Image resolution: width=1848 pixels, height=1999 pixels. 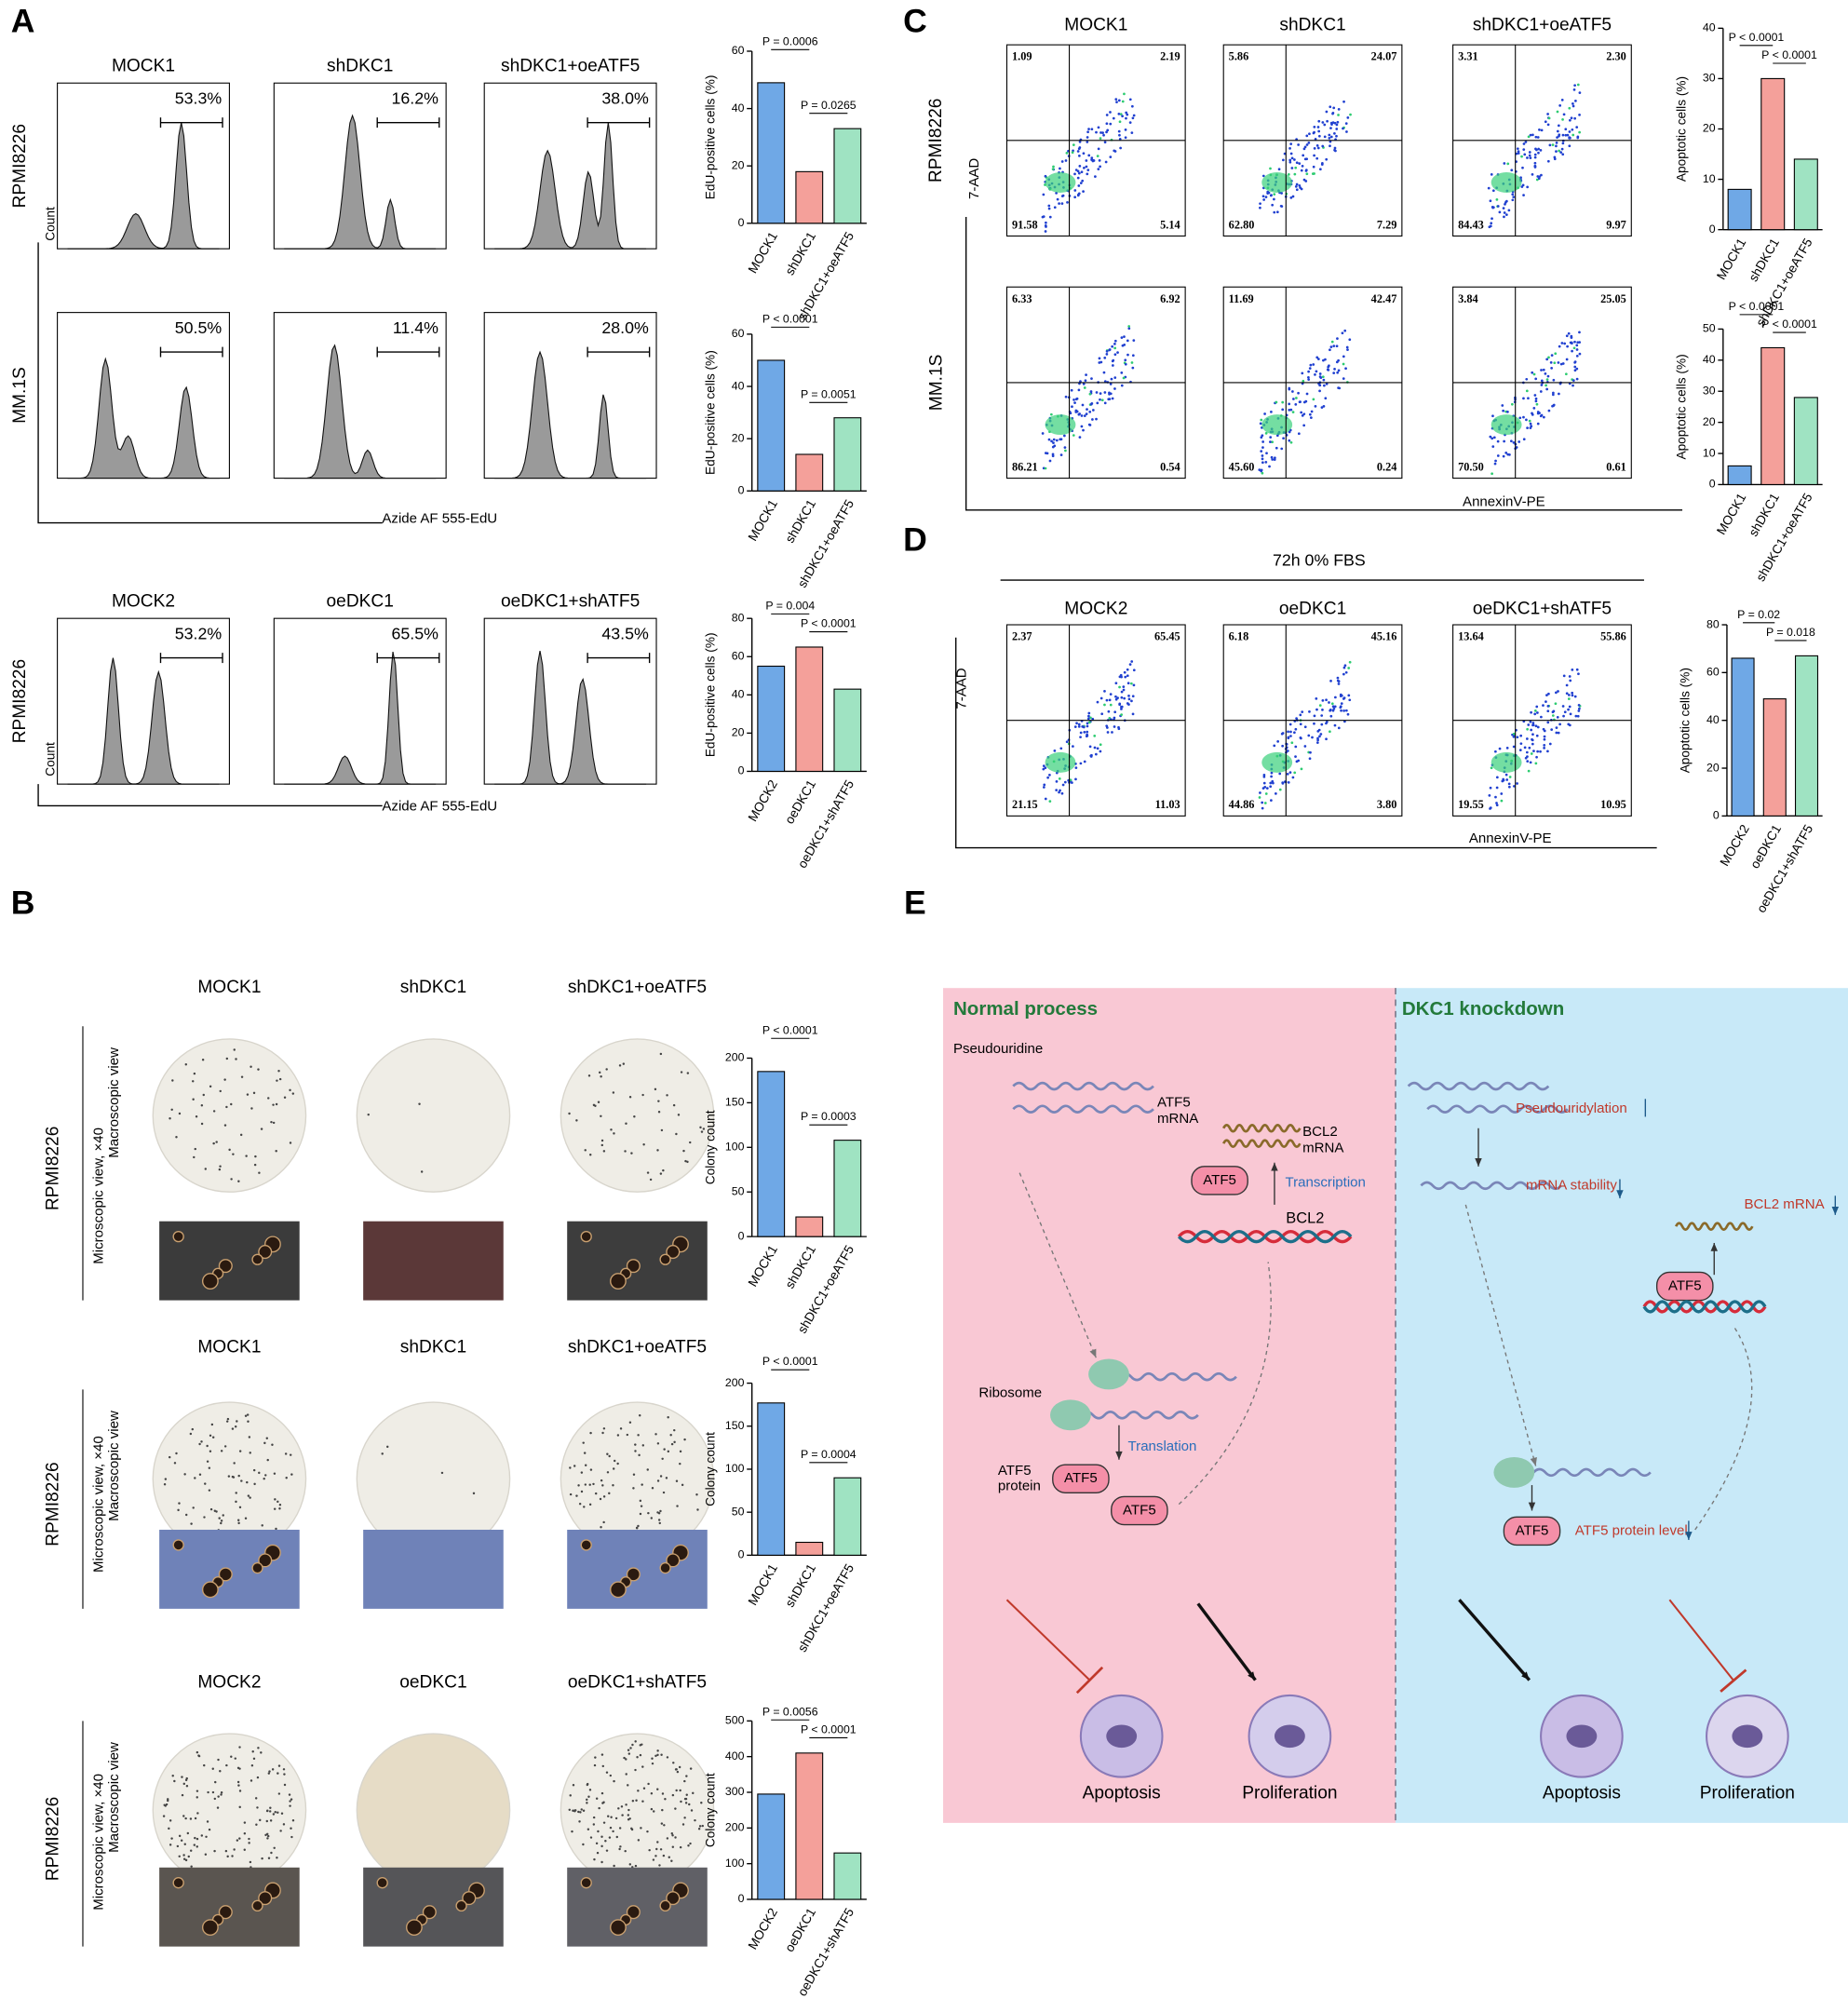 What do you see at coordinates (53, 1169) in the screenshot?
I see `row-label: RPMI8226` at bounding box center [53, 1169].